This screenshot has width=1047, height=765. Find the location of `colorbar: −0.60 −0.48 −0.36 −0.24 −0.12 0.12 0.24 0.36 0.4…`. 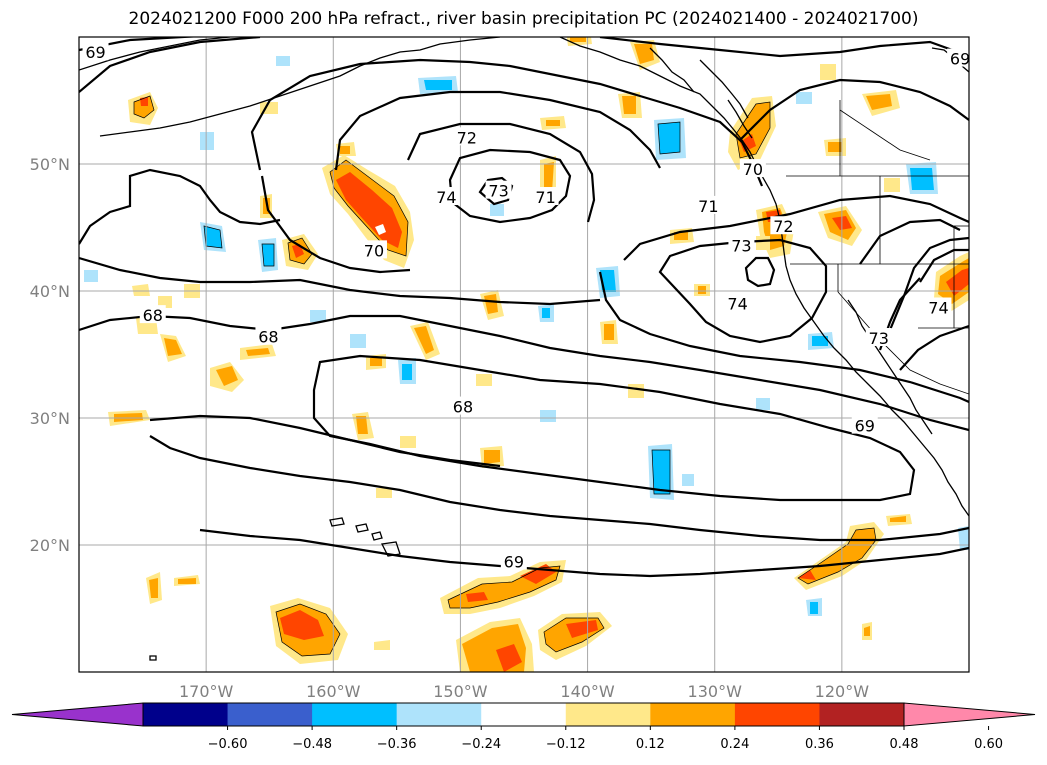

colorbar: −0.60 −0.48 −0.36 −0.24 −0.12 0.12 0.24 0.36 0.4… is located at coordinates (523, 727).